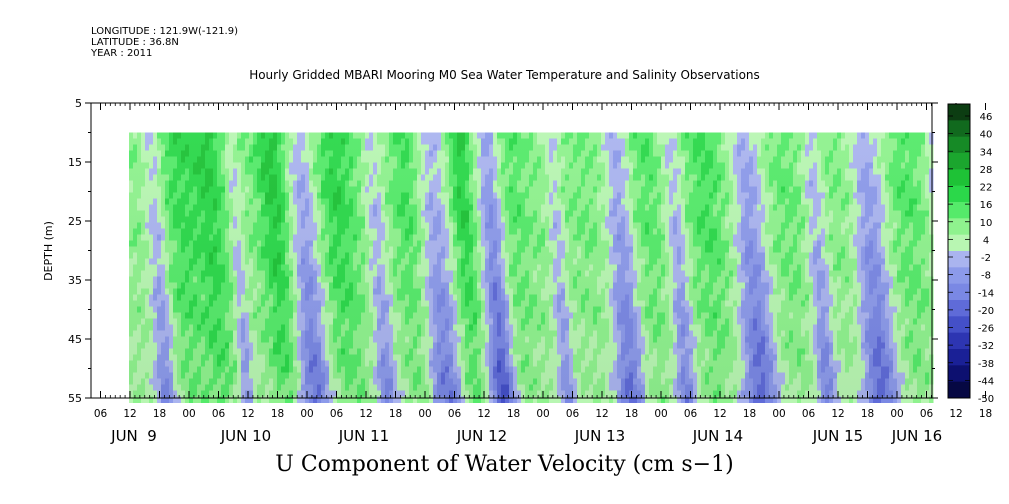 This screenshot has height=504, width=1009. Describe the element at coordinates (122, 53) in the screenshot. I see `year-label: YEAR : 2011` at that location.